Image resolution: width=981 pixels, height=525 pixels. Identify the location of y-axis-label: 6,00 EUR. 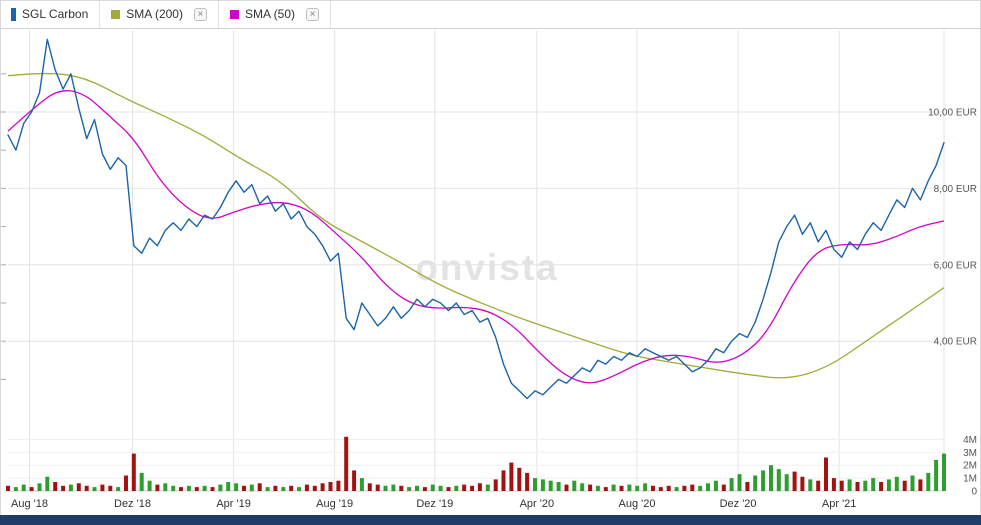
(955, 265).